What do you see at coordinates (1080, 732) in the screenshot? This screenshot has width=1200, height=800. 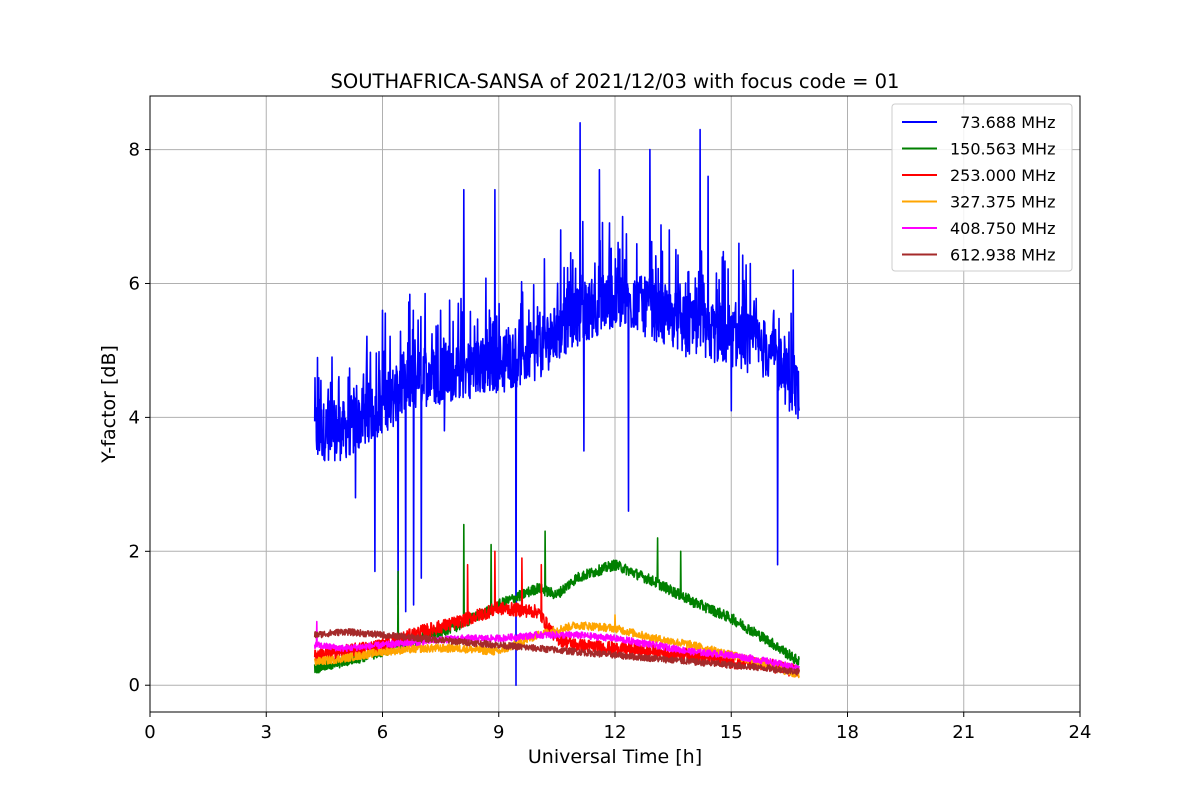 I see `x-tick-label: 24` at bounding box center [1080, 732].